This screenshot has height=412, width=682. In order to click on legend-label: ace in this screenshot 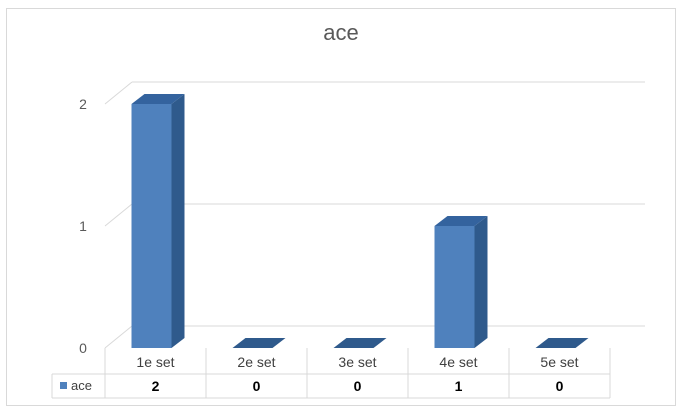, I will do `click(81, 385)`.